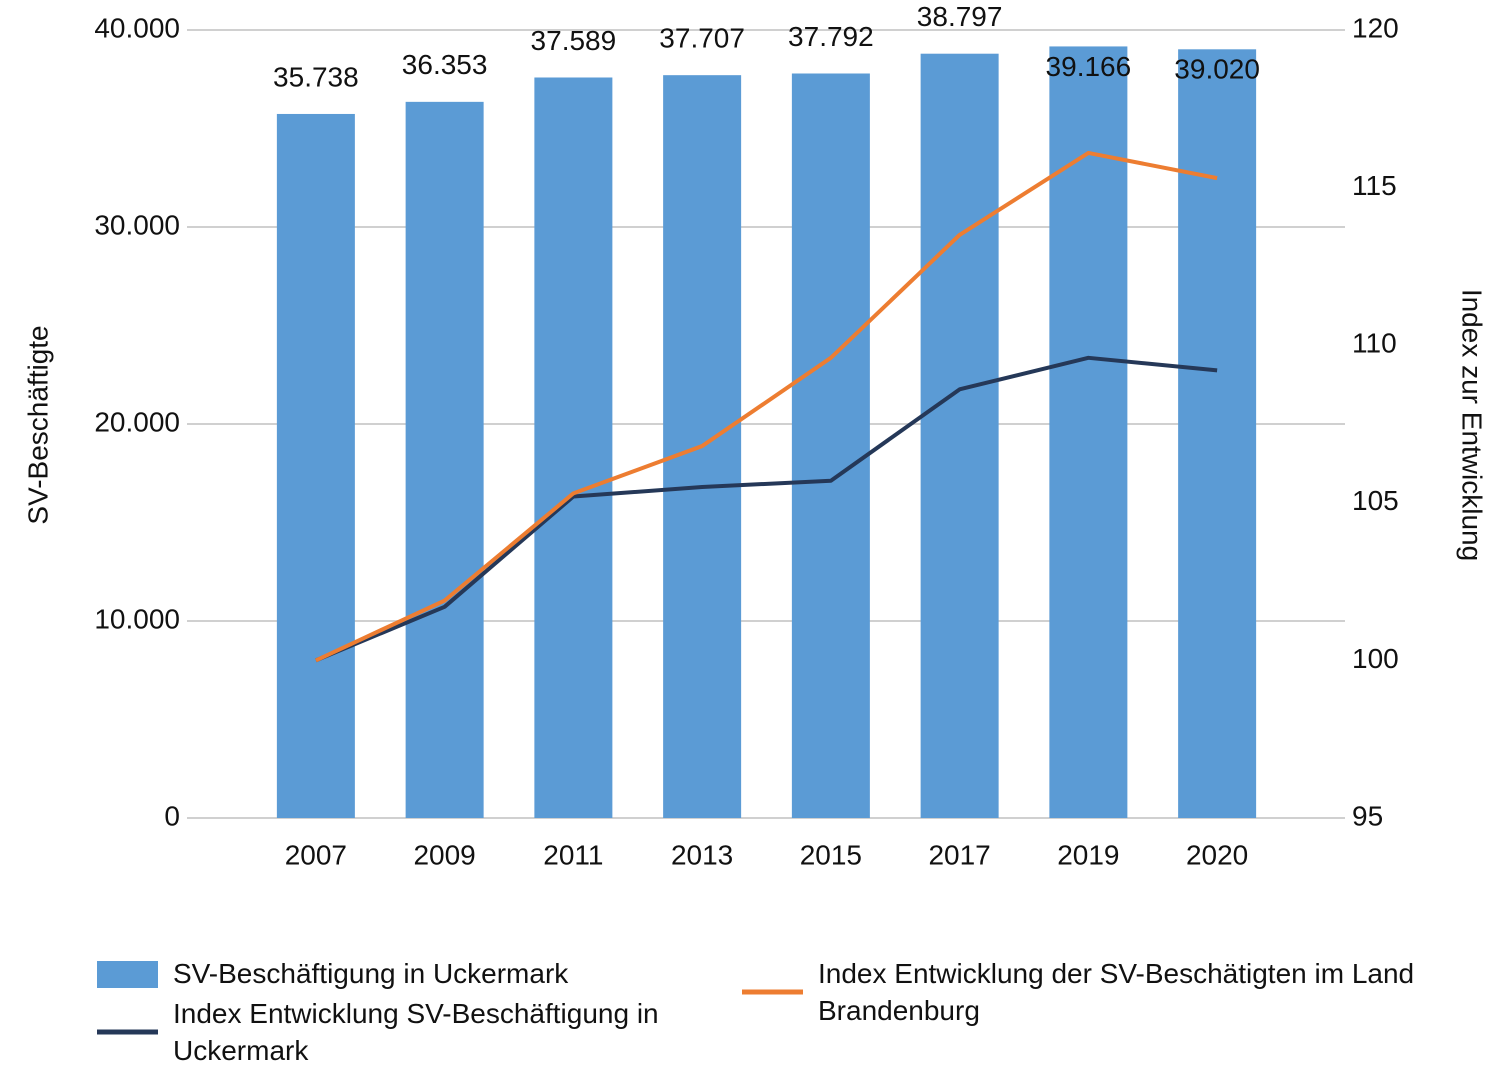 This screenshot has height=1069, width=1492. What do you see at coordinates (1367, 815) in the screenshot?
I see `y2-tick-label: 95` at bounding box center [1367, 815].